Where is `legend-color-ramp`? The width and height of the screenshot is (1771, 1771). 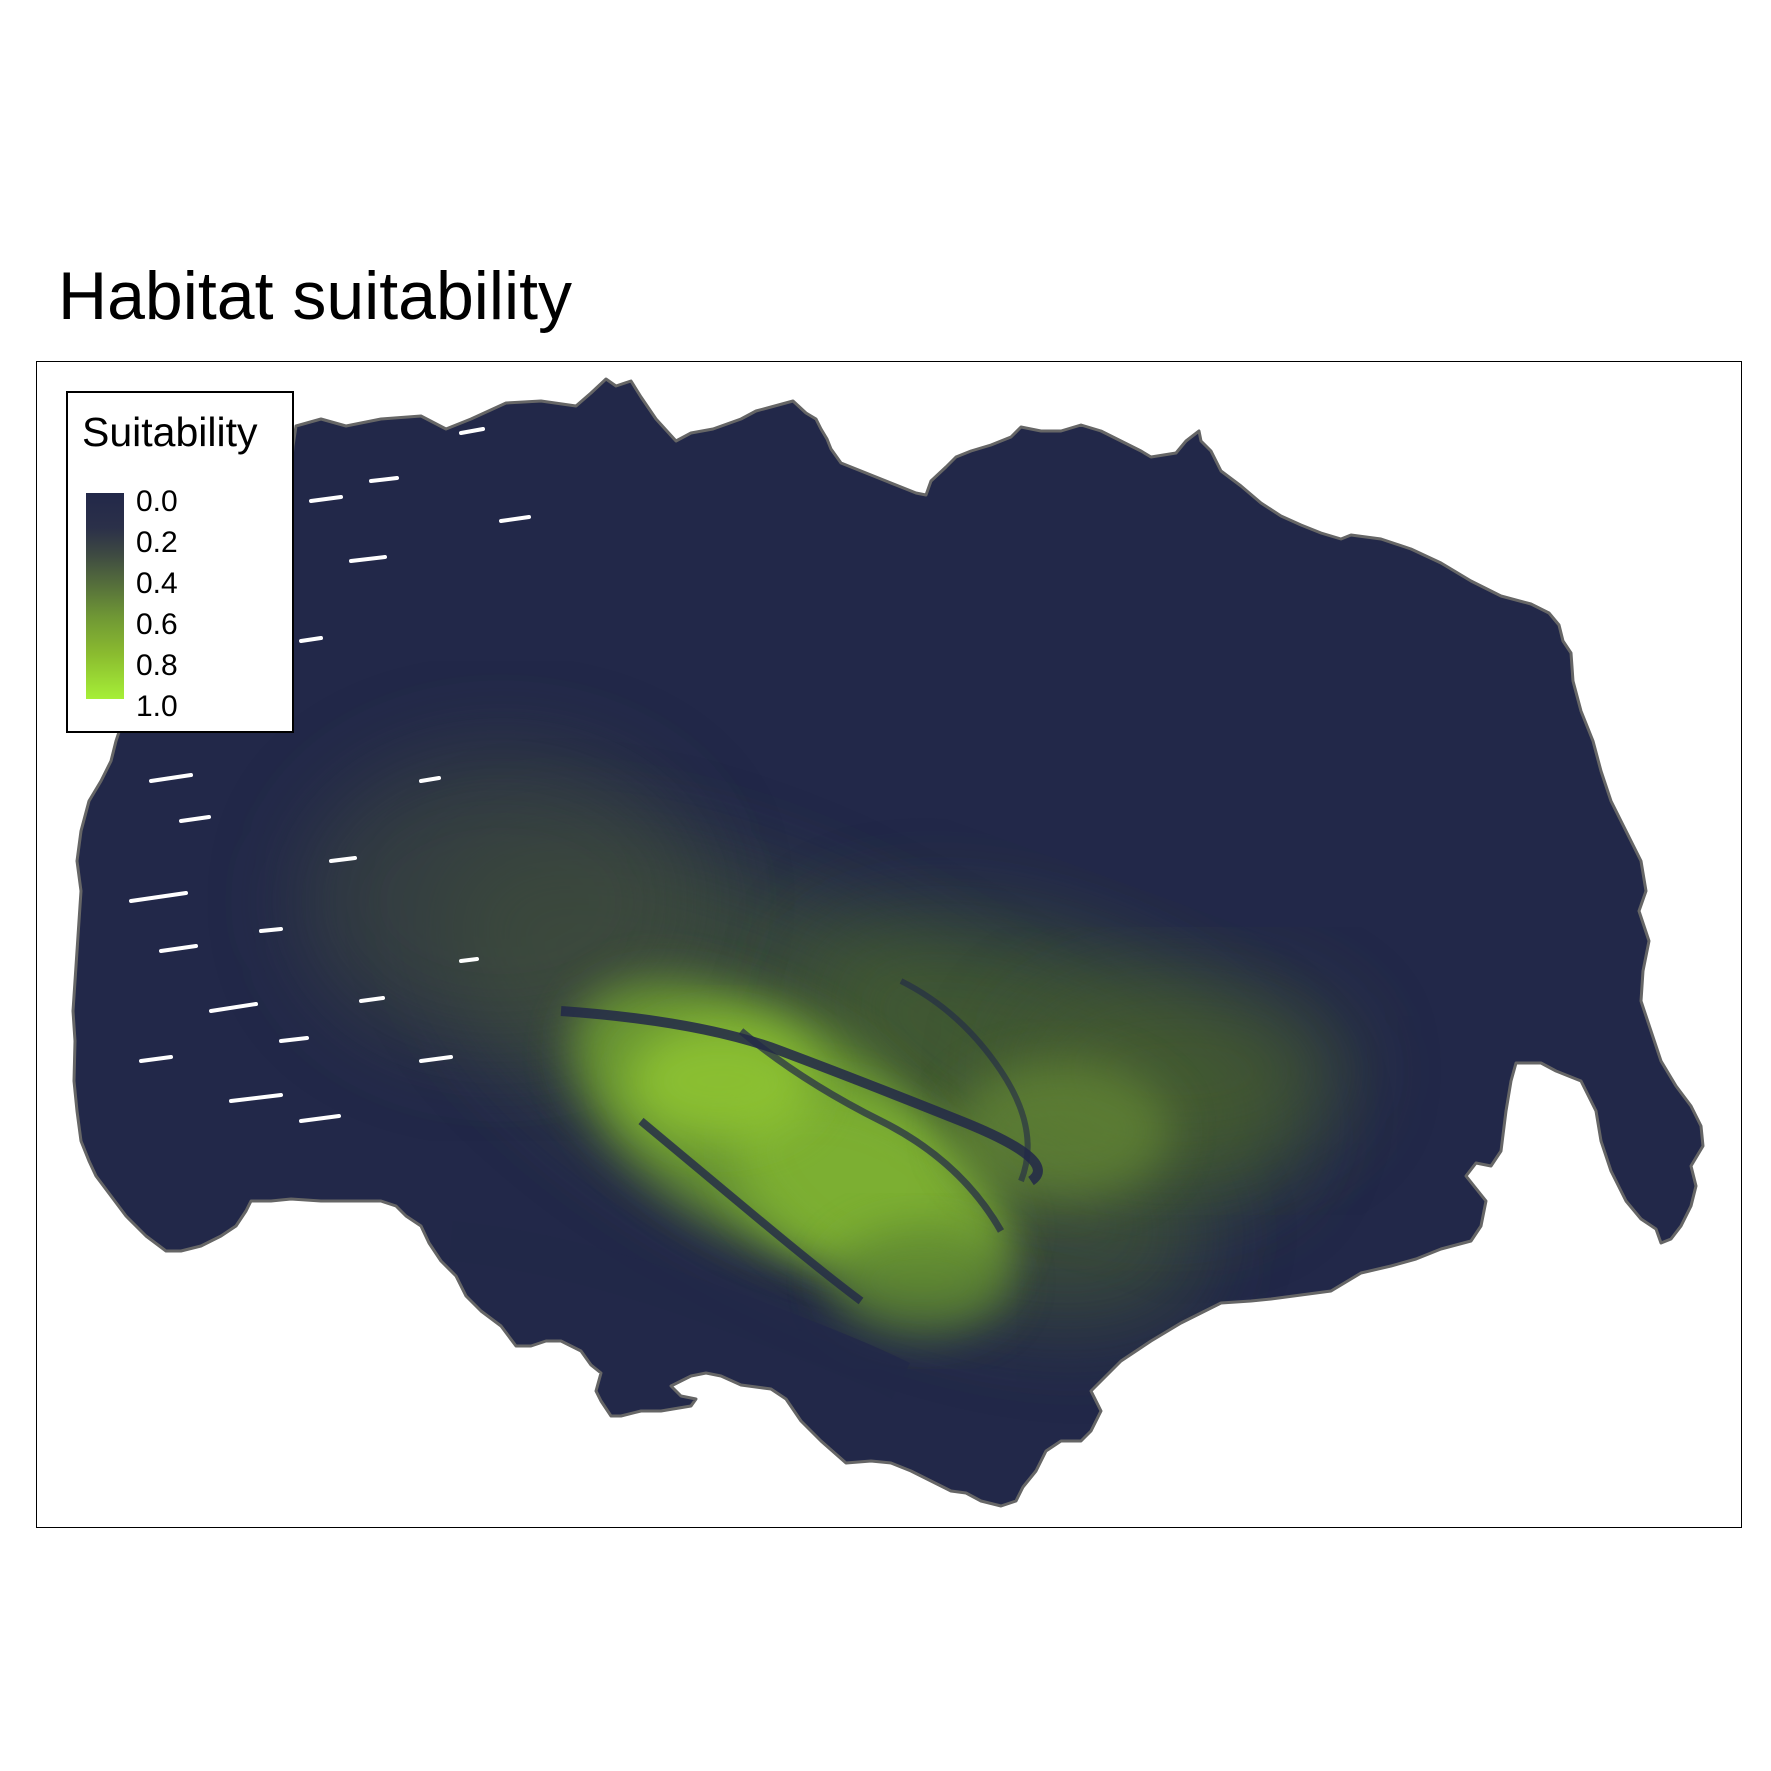
legend-color-ramp is located at coordinates (105, 596).